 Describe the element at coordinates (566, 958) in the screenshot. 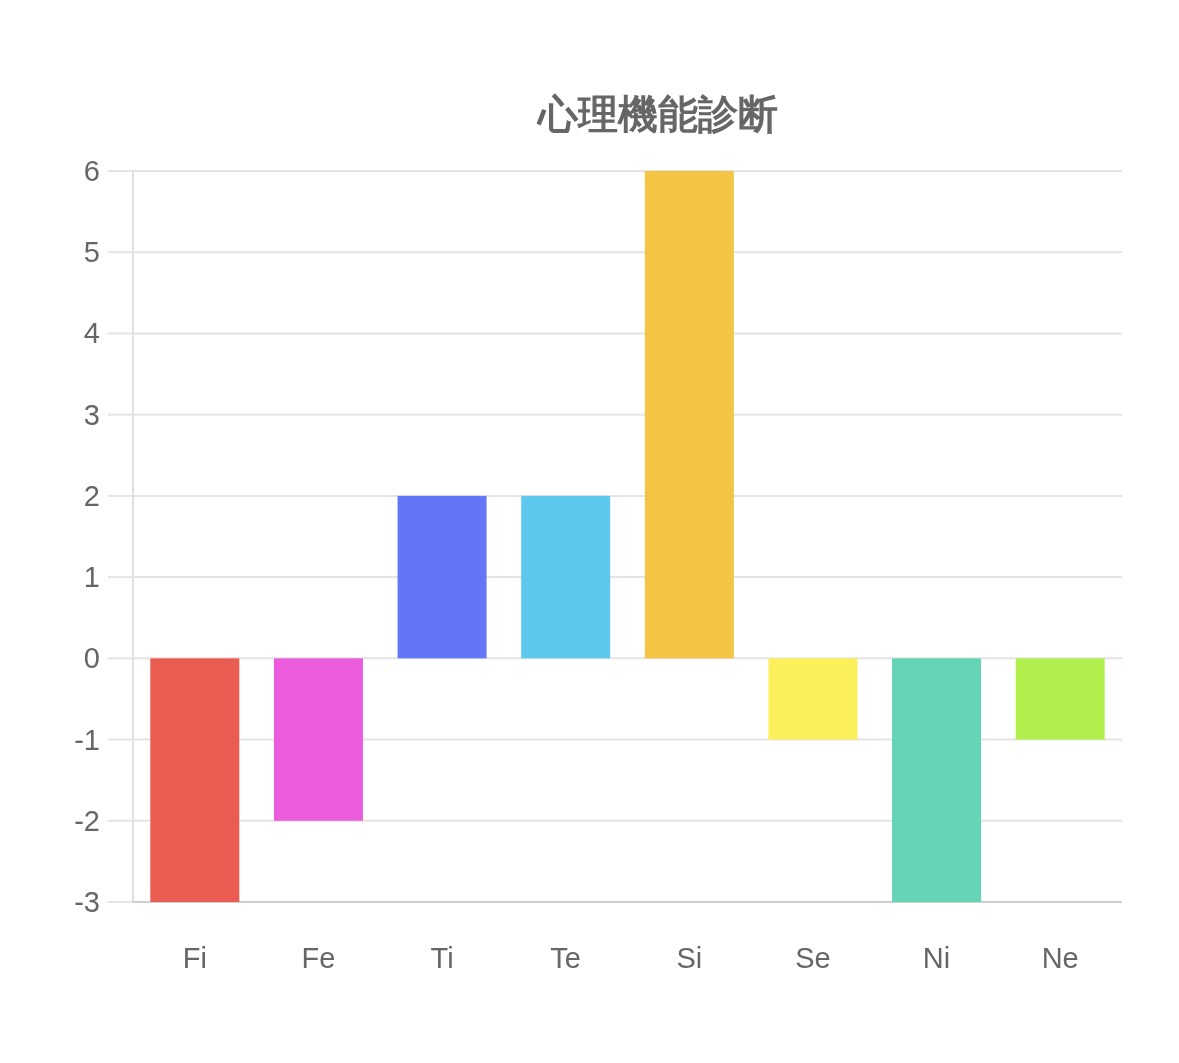

I see `x-tick-label: Te` at that location.